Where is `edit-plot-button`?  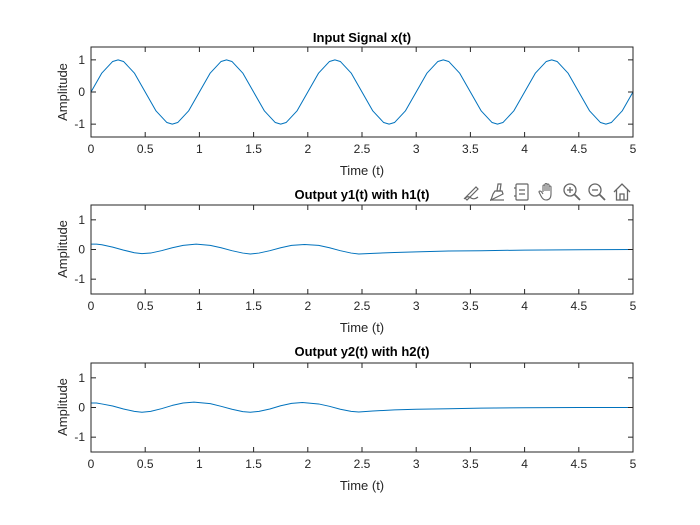 edit-plot-button is located at coordinates (472, 192).